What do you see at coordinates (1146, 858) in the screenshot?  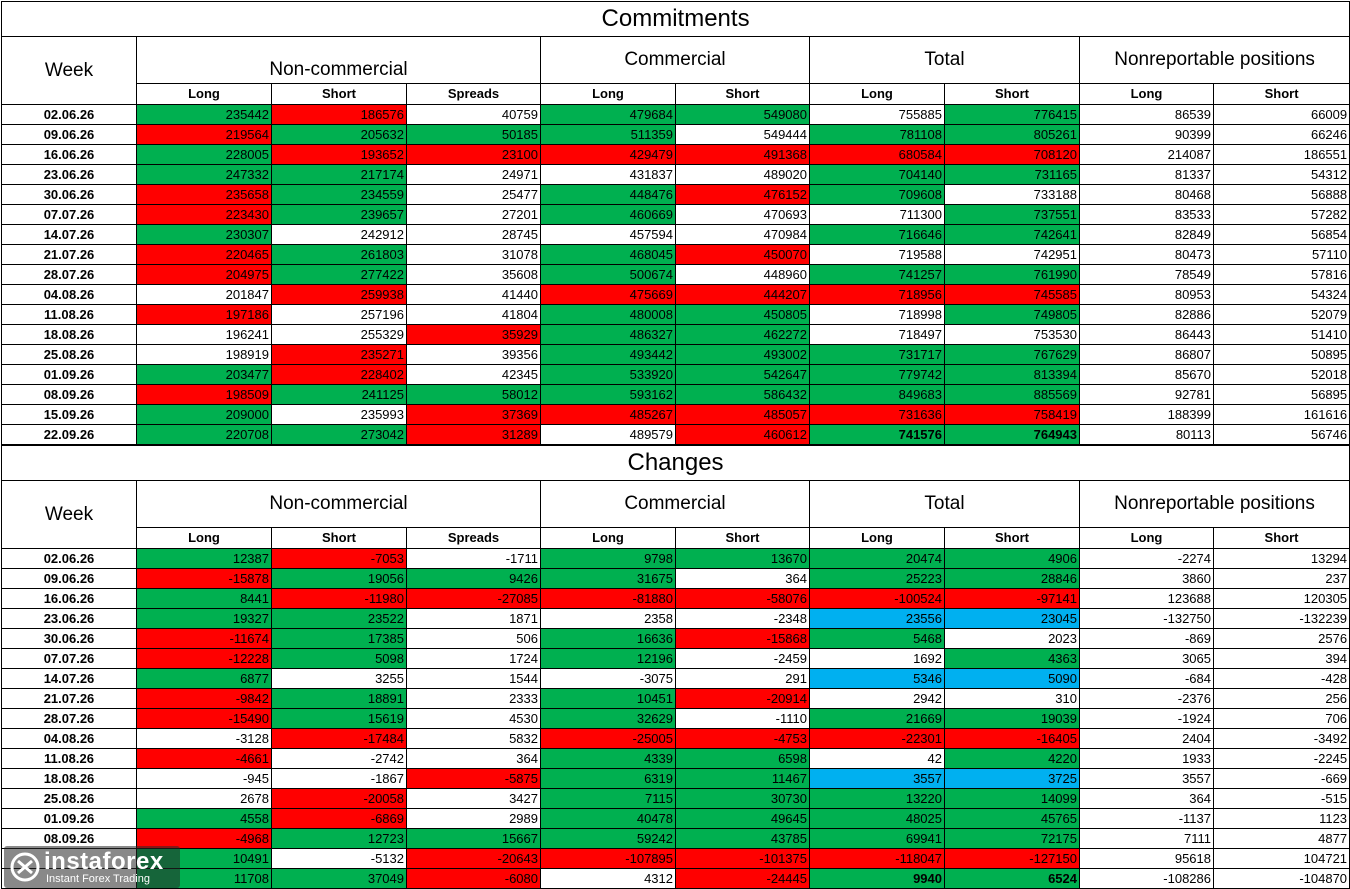 I see `value-cell: 95618` at bounding box center [1146, 858].